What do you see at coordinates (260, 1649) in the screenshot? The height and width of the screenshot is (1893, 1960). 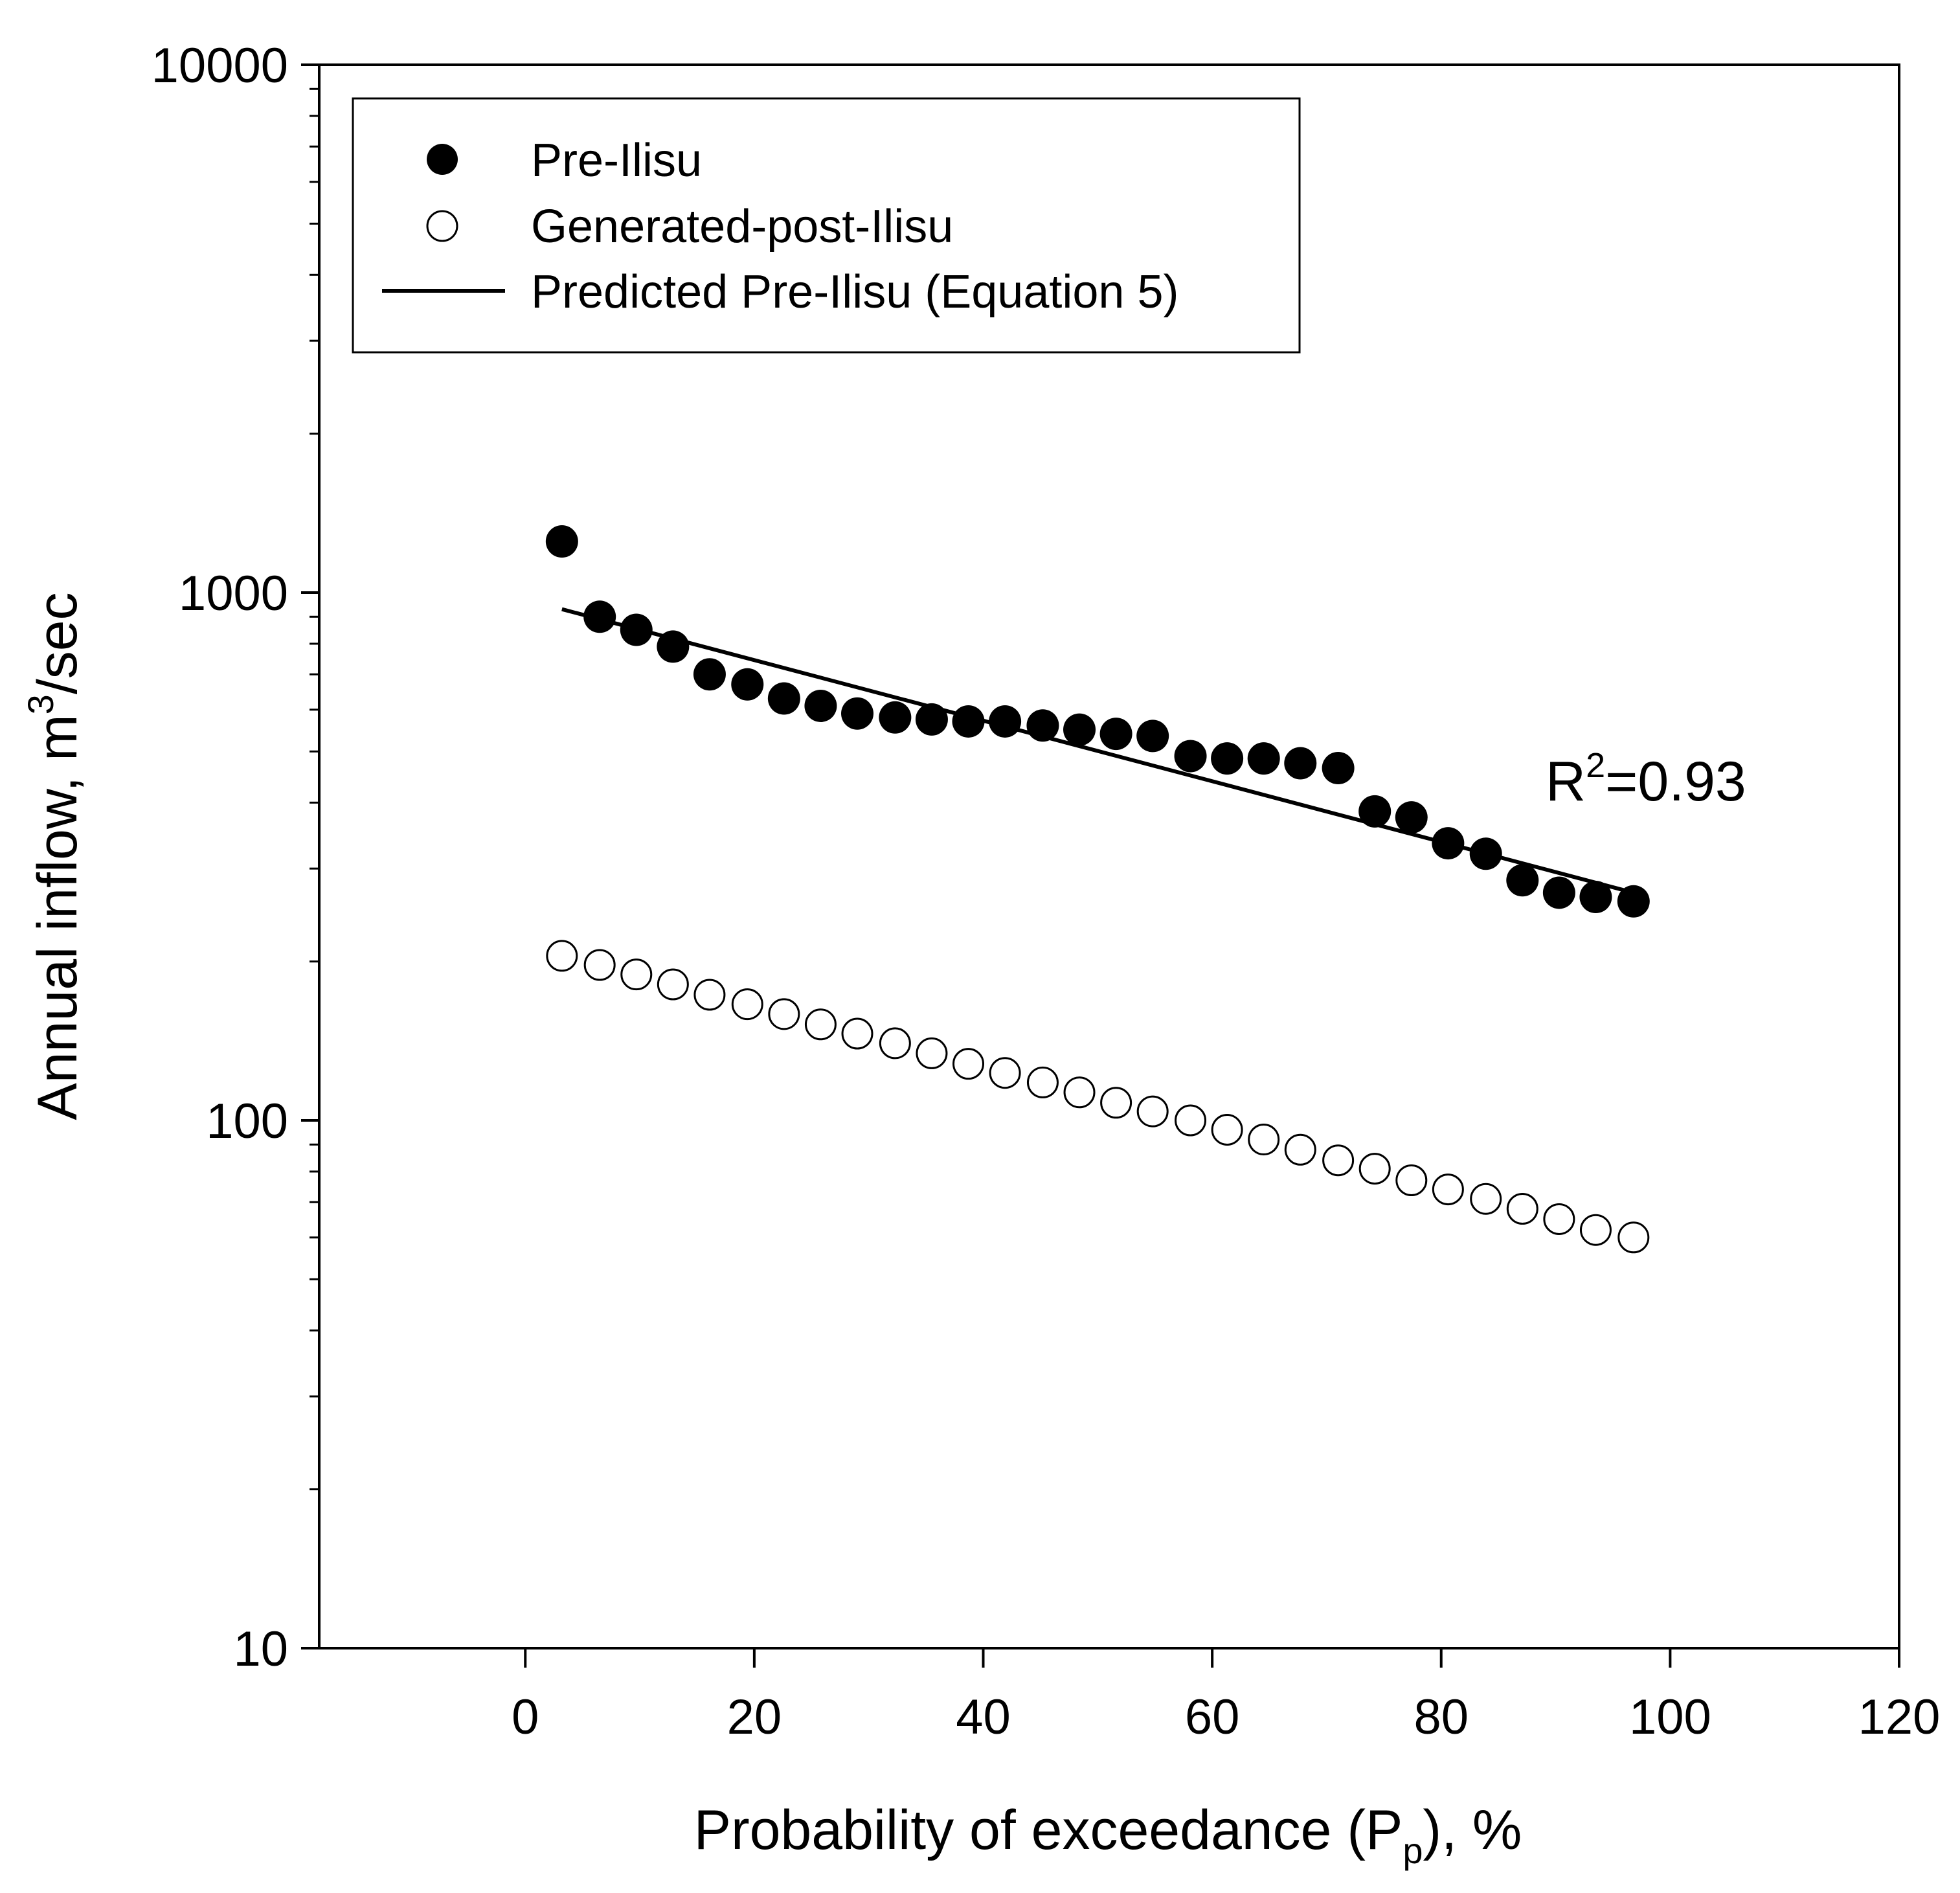 I see `y-tick-label: 10` at bounding box center [260, 1649].